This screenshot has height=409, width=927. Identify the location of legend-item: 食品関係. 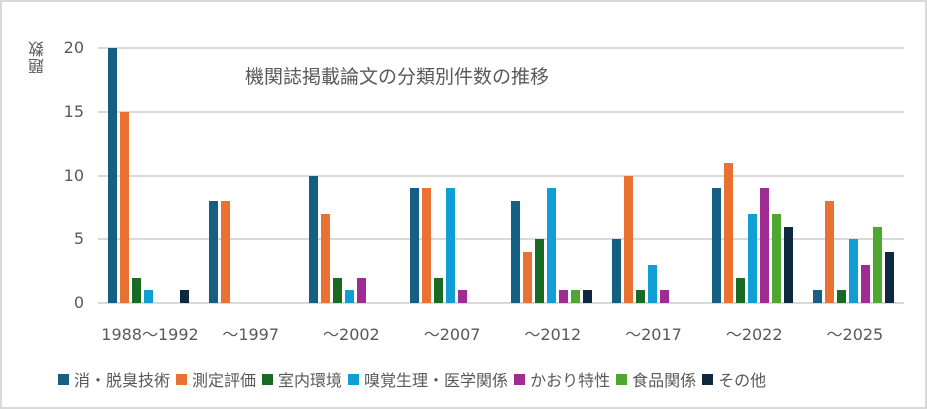
(656, 379).